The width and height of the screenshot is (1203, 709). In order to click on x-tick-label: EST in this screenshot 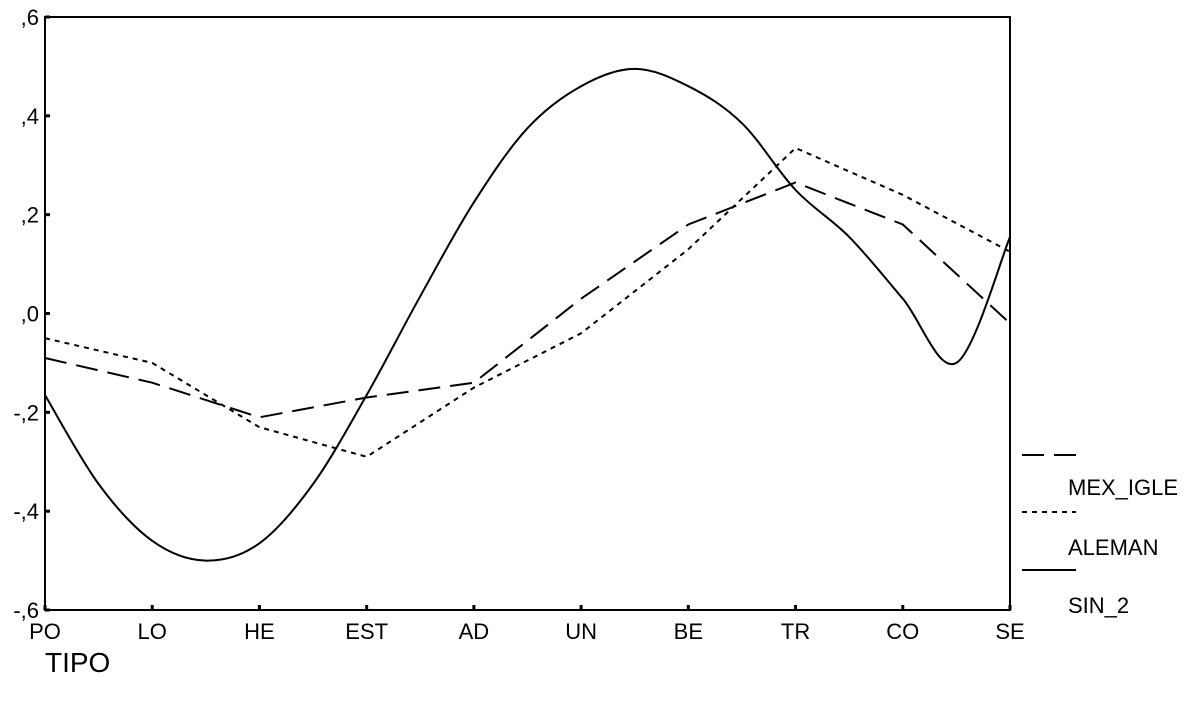, I will do `click(366, 631)`.